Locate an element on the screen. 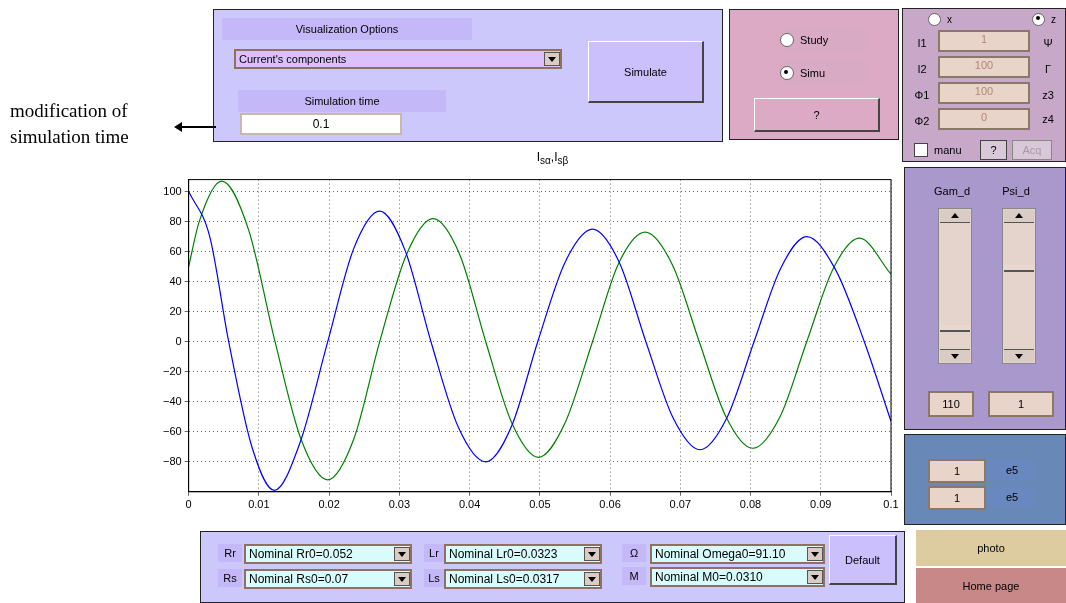 This screenshot has height=603, width=1066. y-tick-label: −40 is located at coordinates (172, 400).